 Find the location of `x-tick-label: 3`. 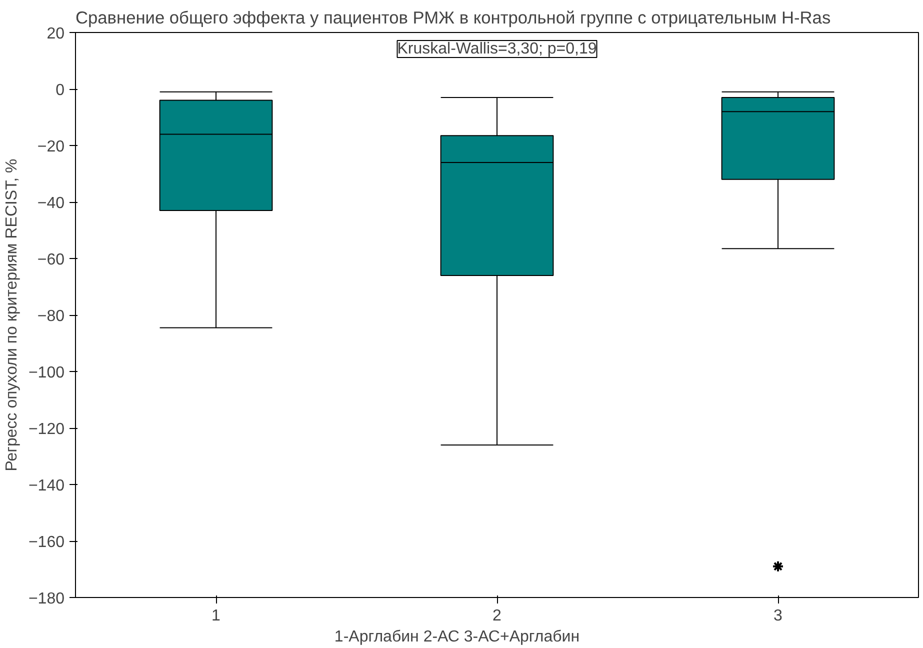

x-tick-label: 3 is located at coordinates (778, 616).